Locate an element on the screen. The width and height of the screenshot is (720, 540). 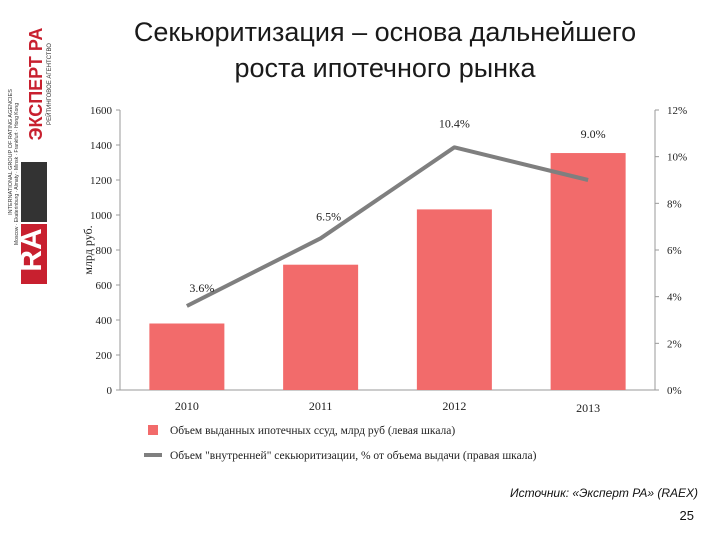
y-left-tick-label: 800 is located at coordinates (104, 251).